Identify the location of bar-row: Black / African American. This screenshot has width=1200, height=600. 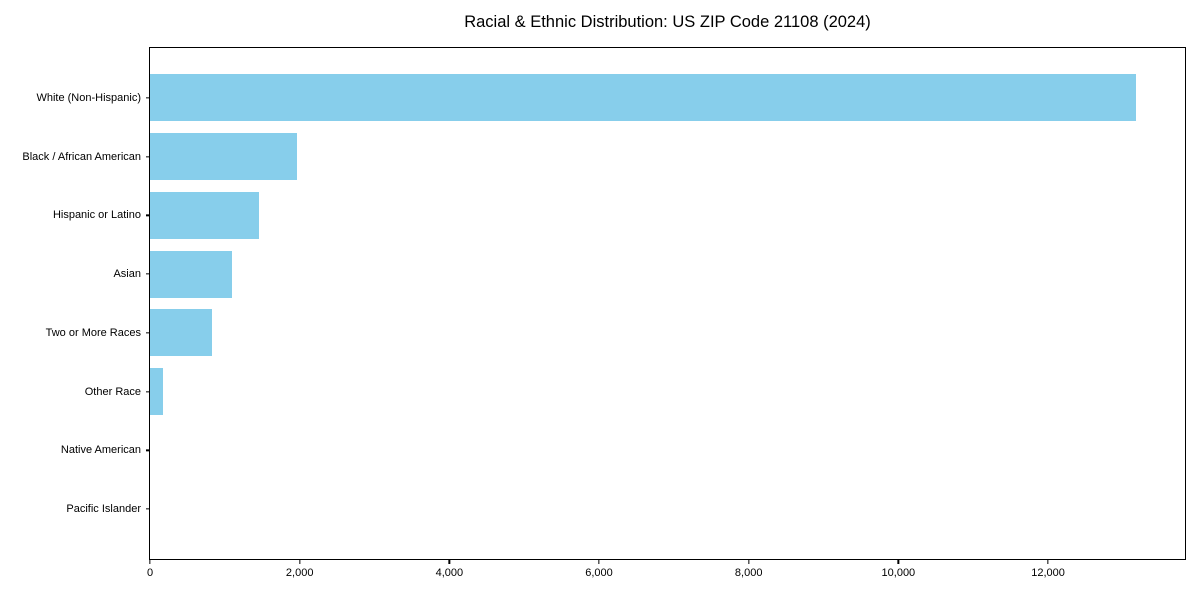
(603, 156).